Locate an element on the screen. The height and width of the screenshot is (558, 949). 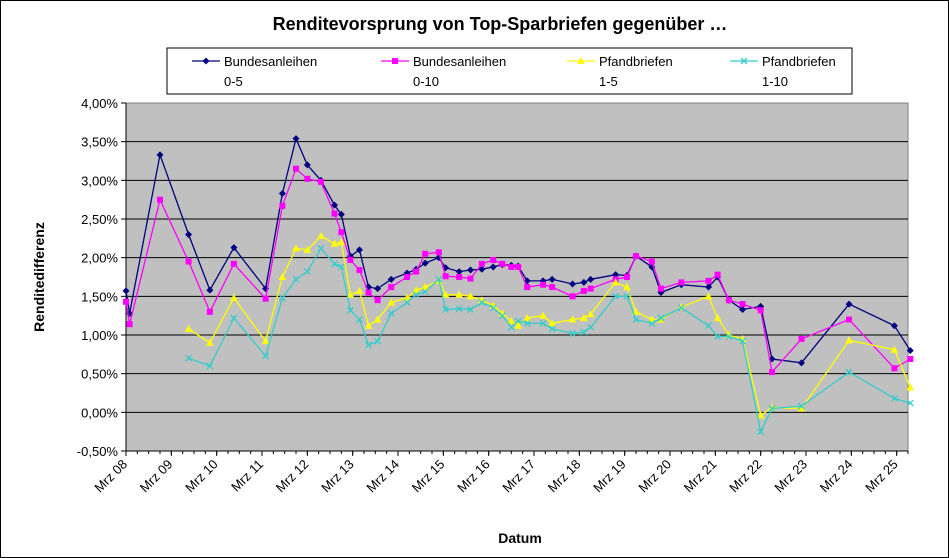
legend-sublabel: 0-10 is located at coordinates (426, 81).